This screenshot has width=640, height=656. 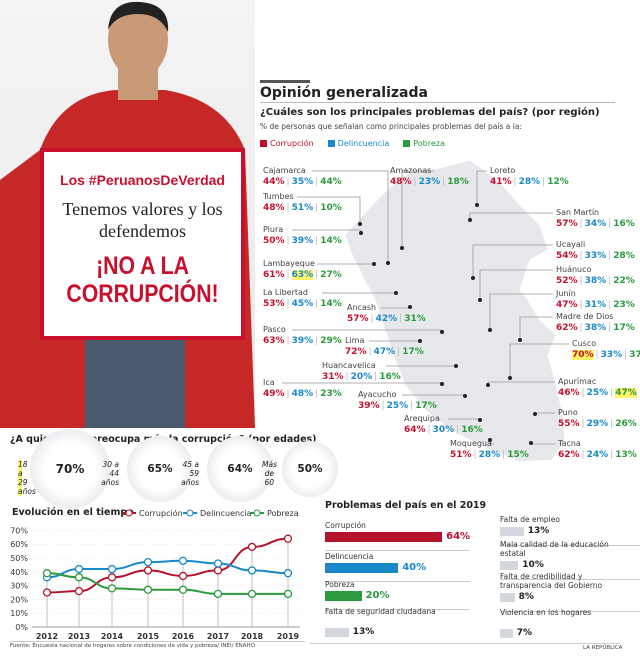 I want to click on region-value-delincuencia: 23%, so click(x=429, y=182).